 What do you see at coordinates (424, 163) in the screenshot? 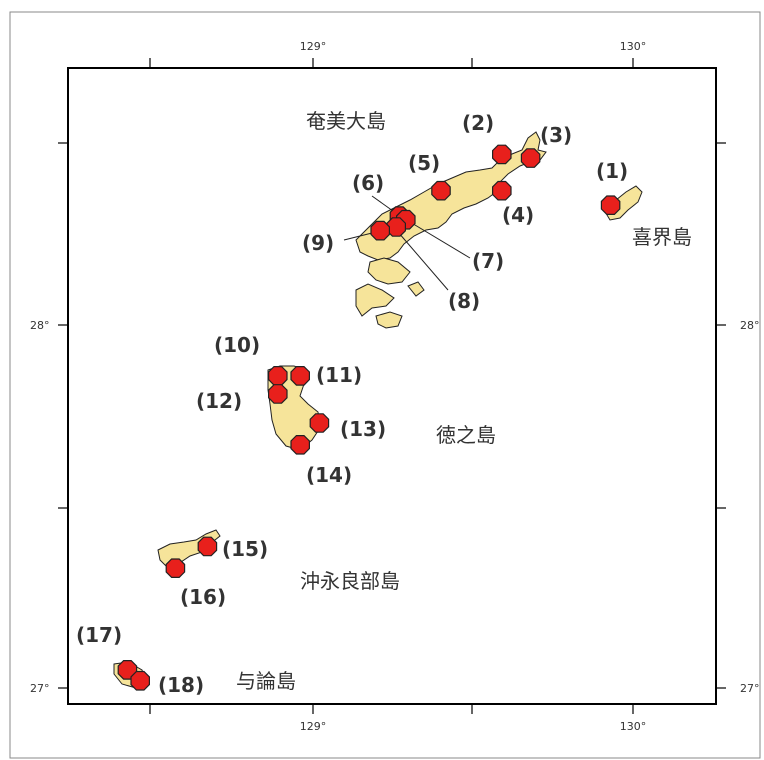
I see `site-label-5: (5)` at bounding box center [424, 163].